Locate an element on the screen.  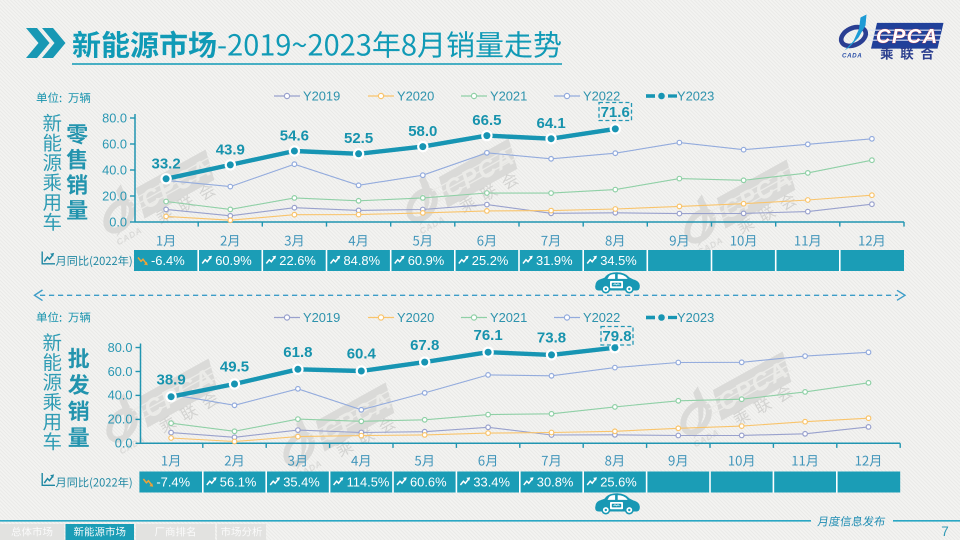
svg-text: 60.6% is located at coordinates (428, 482).